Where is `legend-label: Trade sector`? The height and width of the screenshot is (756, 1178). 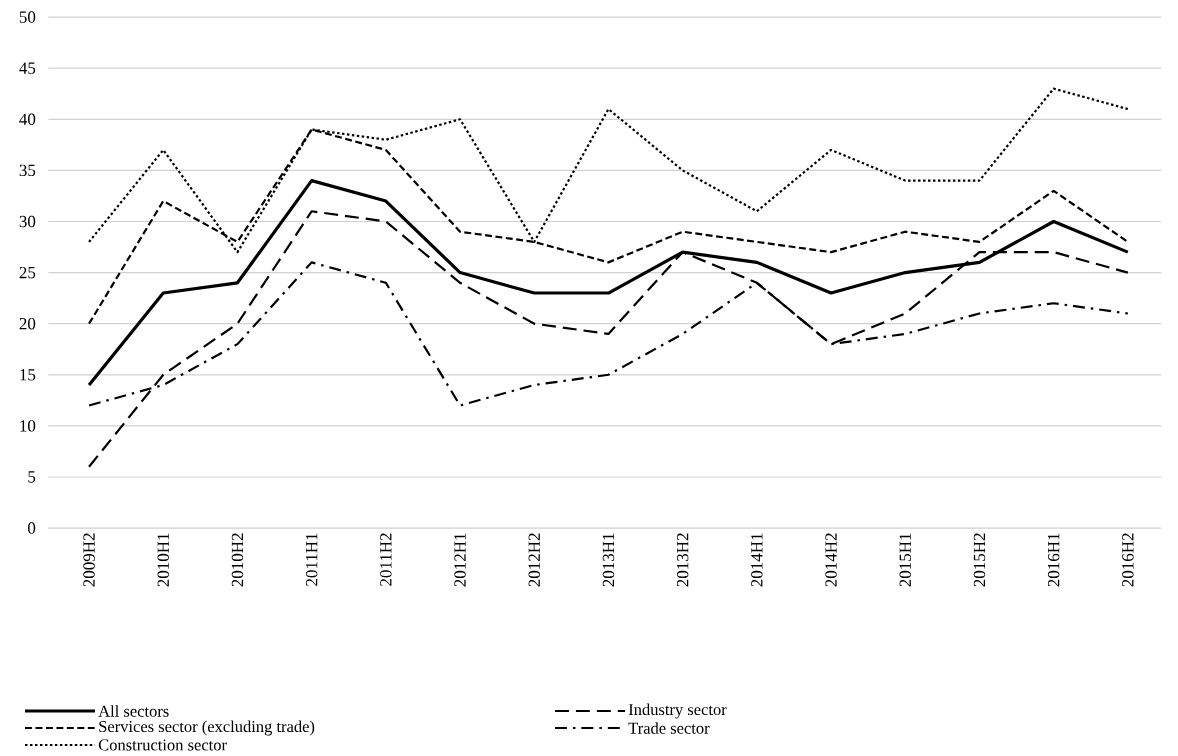 legend-label: Trade sector is located at coordinates (669, 728).